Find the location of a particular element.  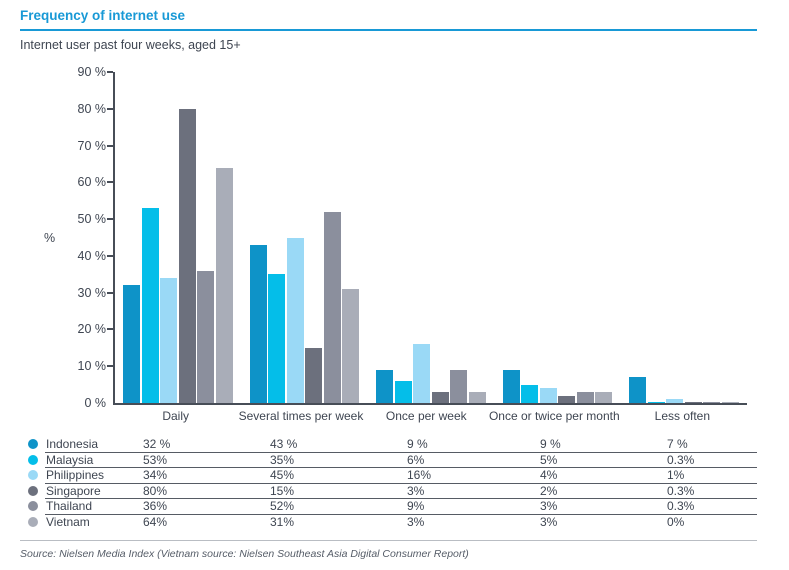

chart-subtitle: Internet user past four weeks, aged 15+ is located at coordinates (130, 45).